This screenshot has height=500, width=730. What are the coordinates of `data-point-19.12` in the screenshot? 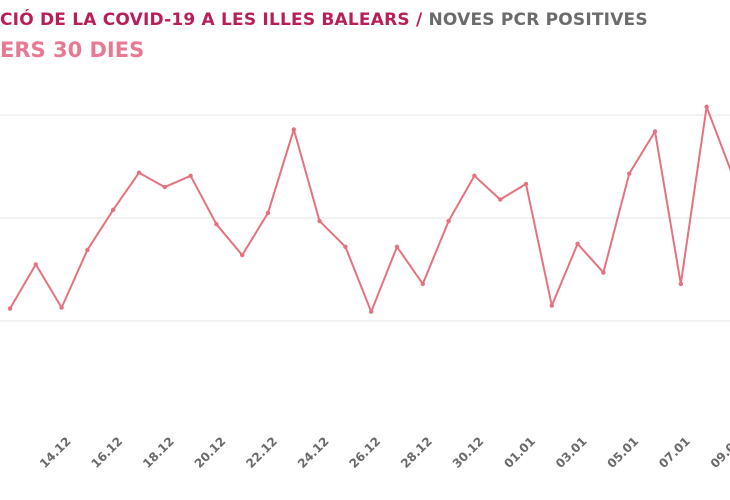 It's located at (190, 175).